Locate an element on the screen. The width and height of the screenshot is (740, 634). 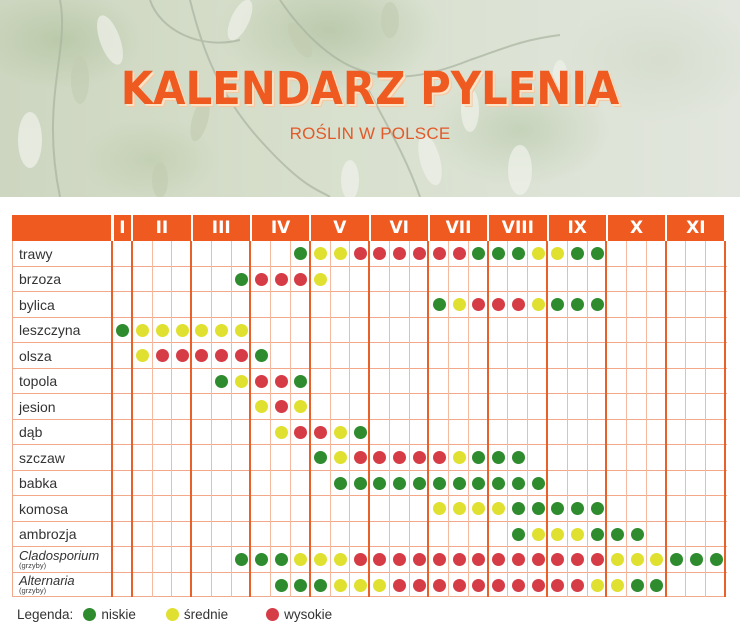
plant-name: Cladosporium is located at coordinates (59, 555).